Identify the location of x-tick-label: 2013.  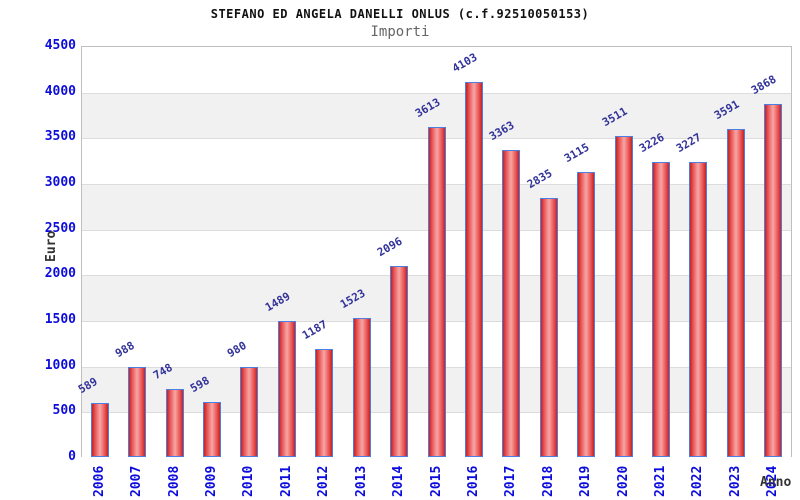
(361, 481).